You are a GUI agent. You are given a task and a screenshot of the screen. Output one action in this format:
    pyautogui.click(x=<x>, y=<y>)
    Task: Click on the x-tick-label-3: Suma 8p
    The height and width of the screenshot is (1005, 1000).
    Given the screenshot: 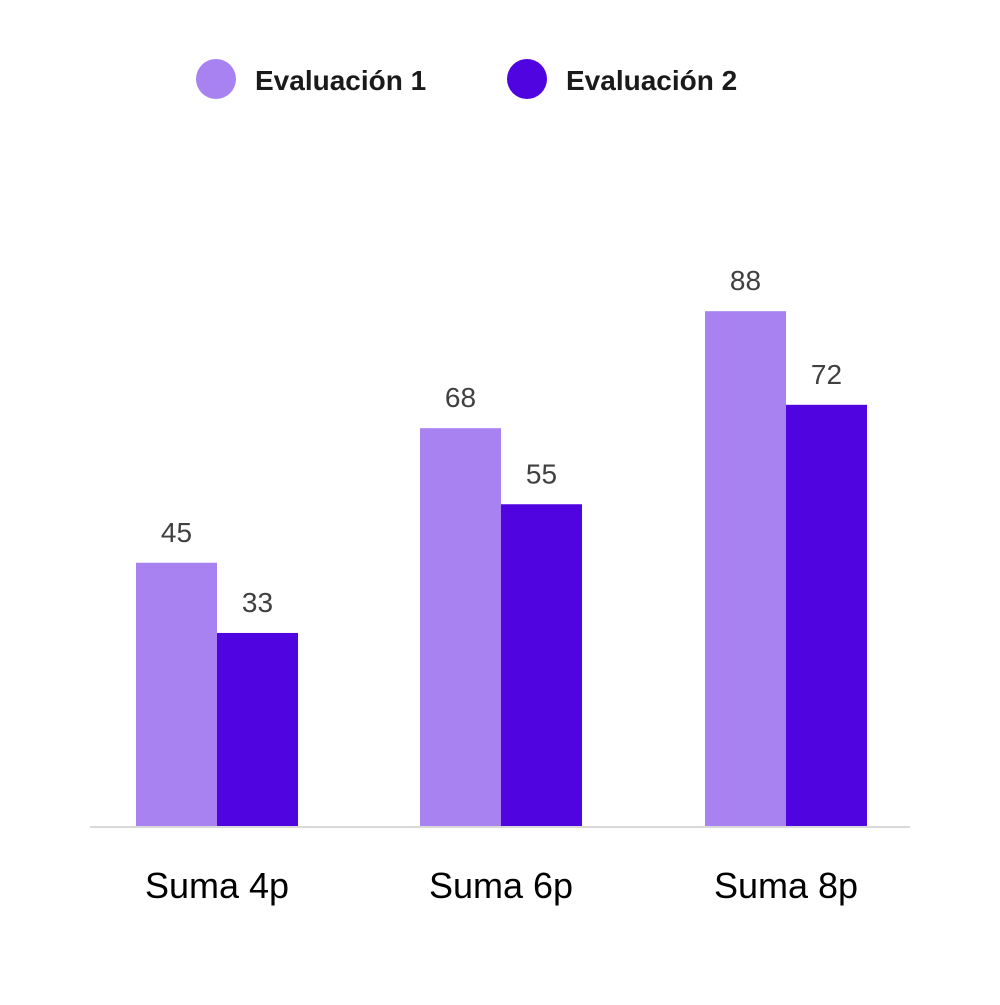 What is the action you would take?
    pyautogui.click(x=786, y=885)
    